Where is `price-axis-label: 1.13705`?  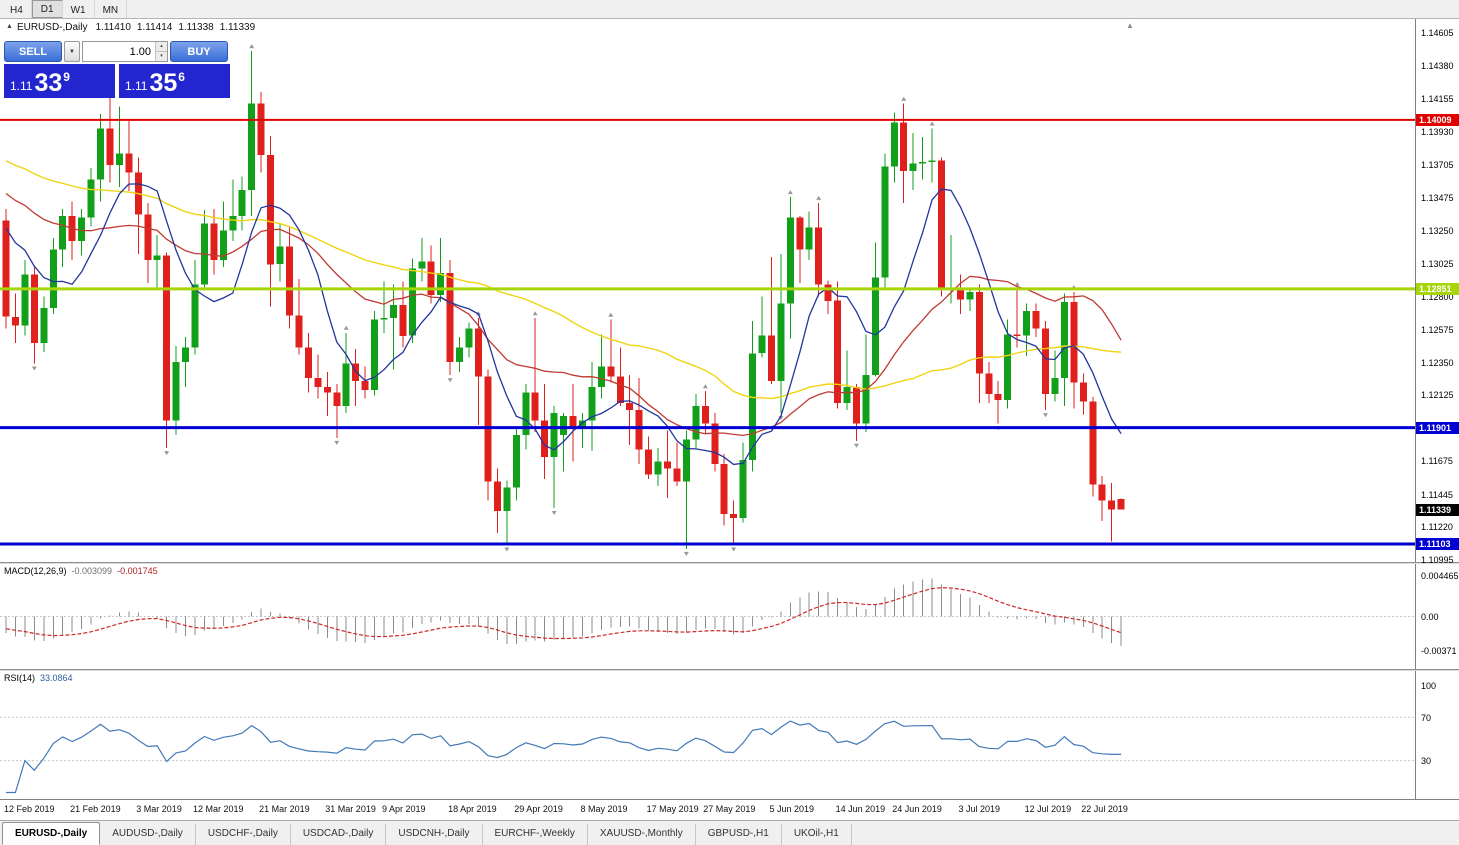 price-axis-label: 1.13705 is located at coordinates (1437, 164).